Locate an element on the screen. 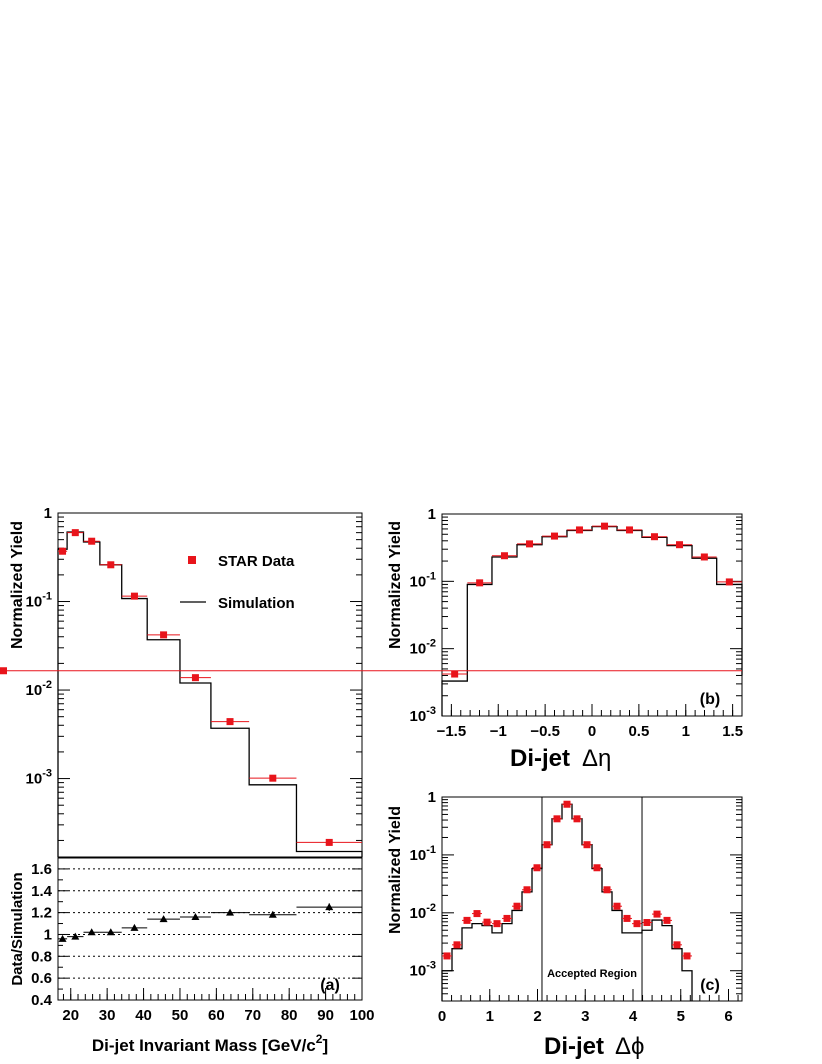 This screenshot has height=1064, width=822. panel-c-ylabel: Normalized Yield is located at coordinates (395, 870).